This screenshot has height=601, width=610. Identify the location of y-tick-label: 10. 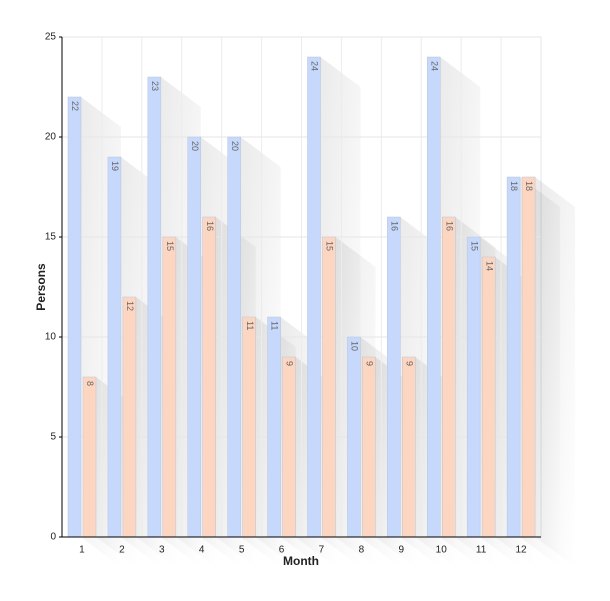
(51, 337).